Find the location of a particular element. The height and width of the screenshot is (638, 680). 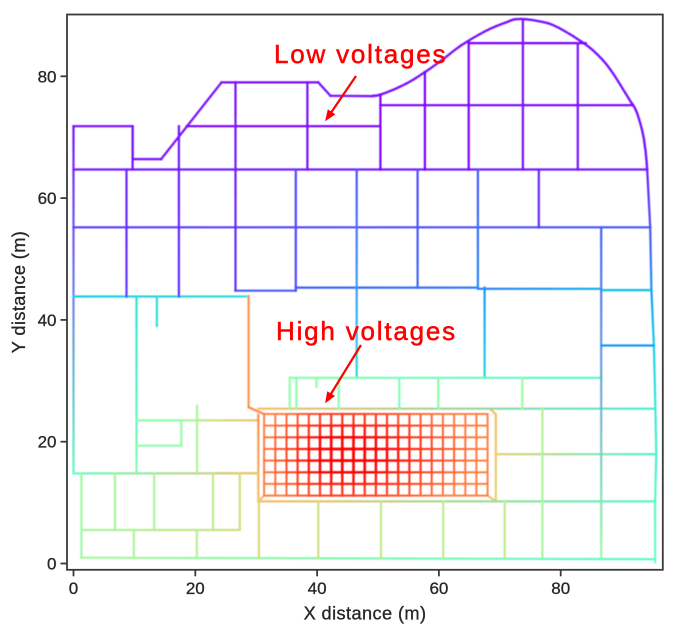

svg-text: Y distance (m) is located at coordinates (19, 292).